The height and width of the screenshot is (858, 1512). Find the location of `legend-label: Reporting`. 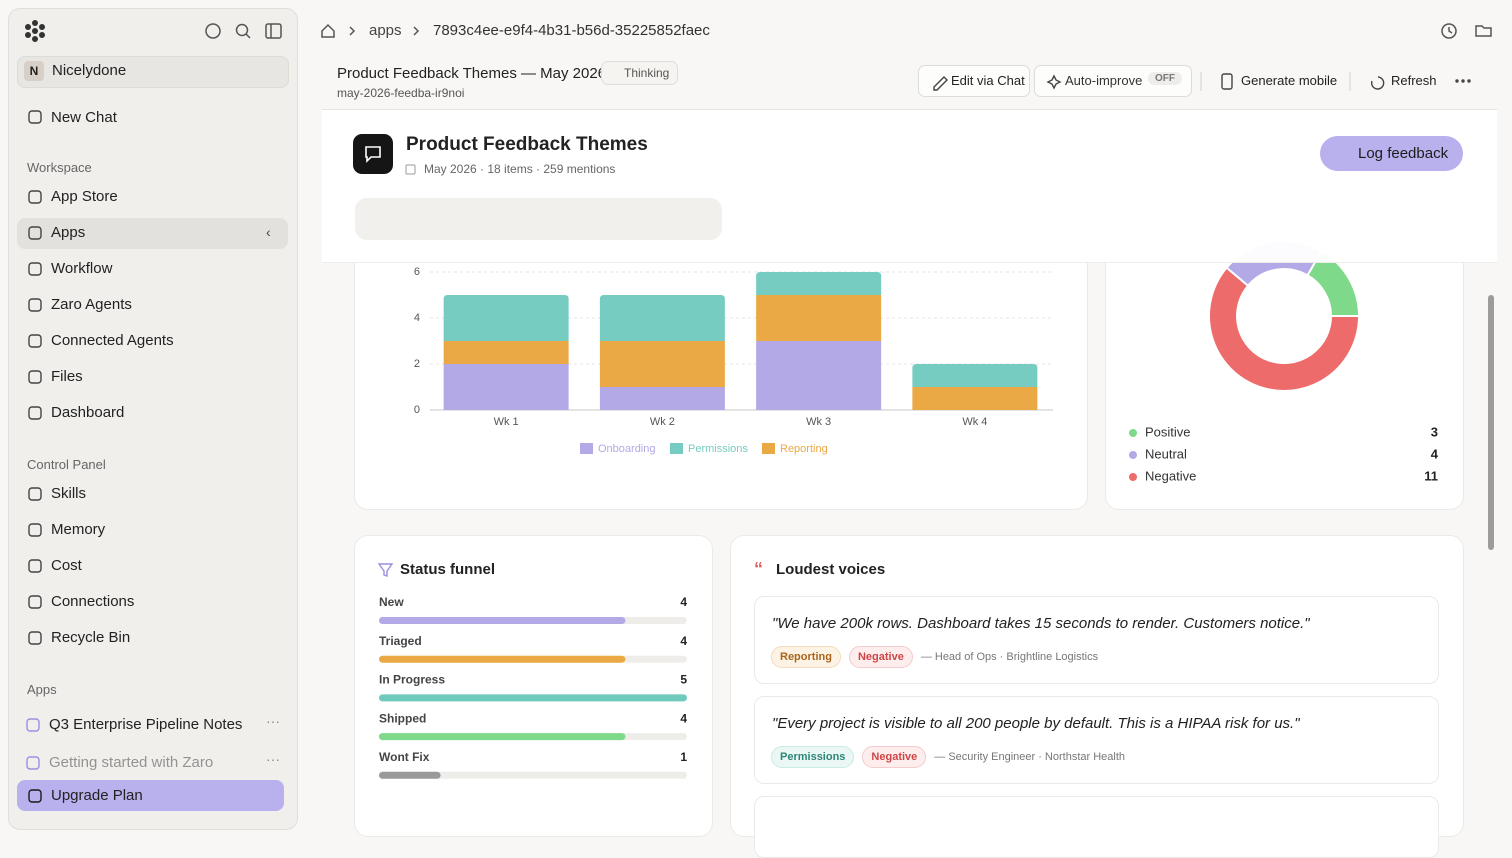

legend-label: Reporting is located at coordinates (804, 449).